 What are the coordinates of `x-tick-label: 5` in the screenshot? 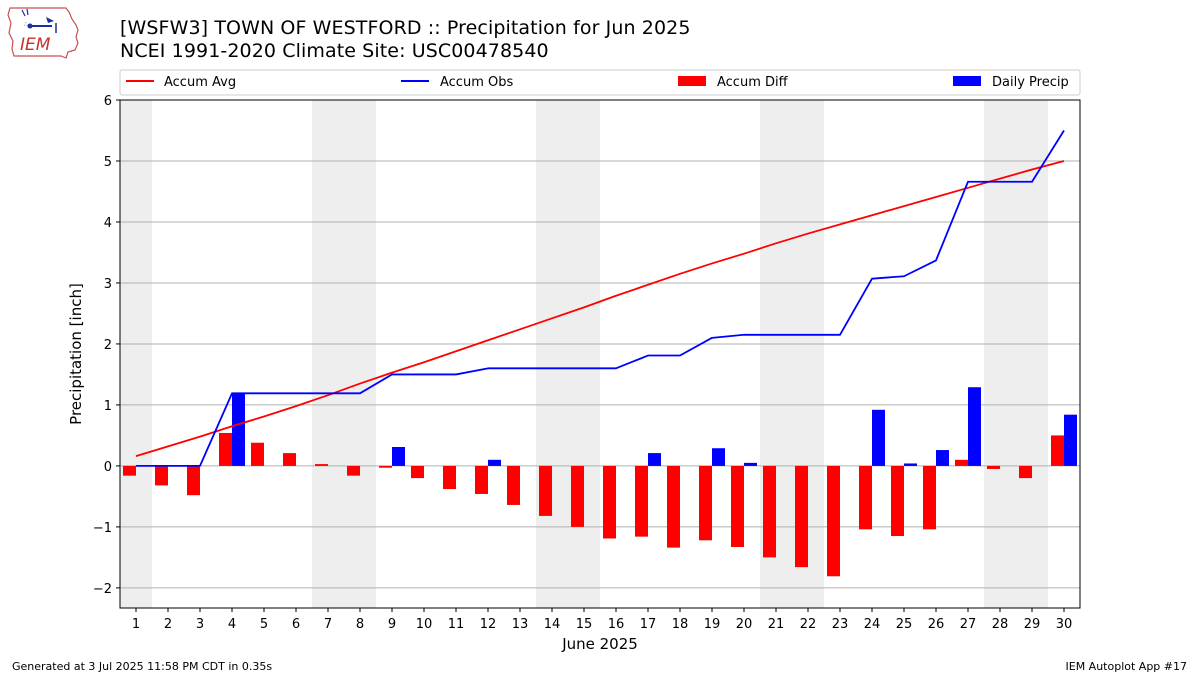 It's located at (264, 624).